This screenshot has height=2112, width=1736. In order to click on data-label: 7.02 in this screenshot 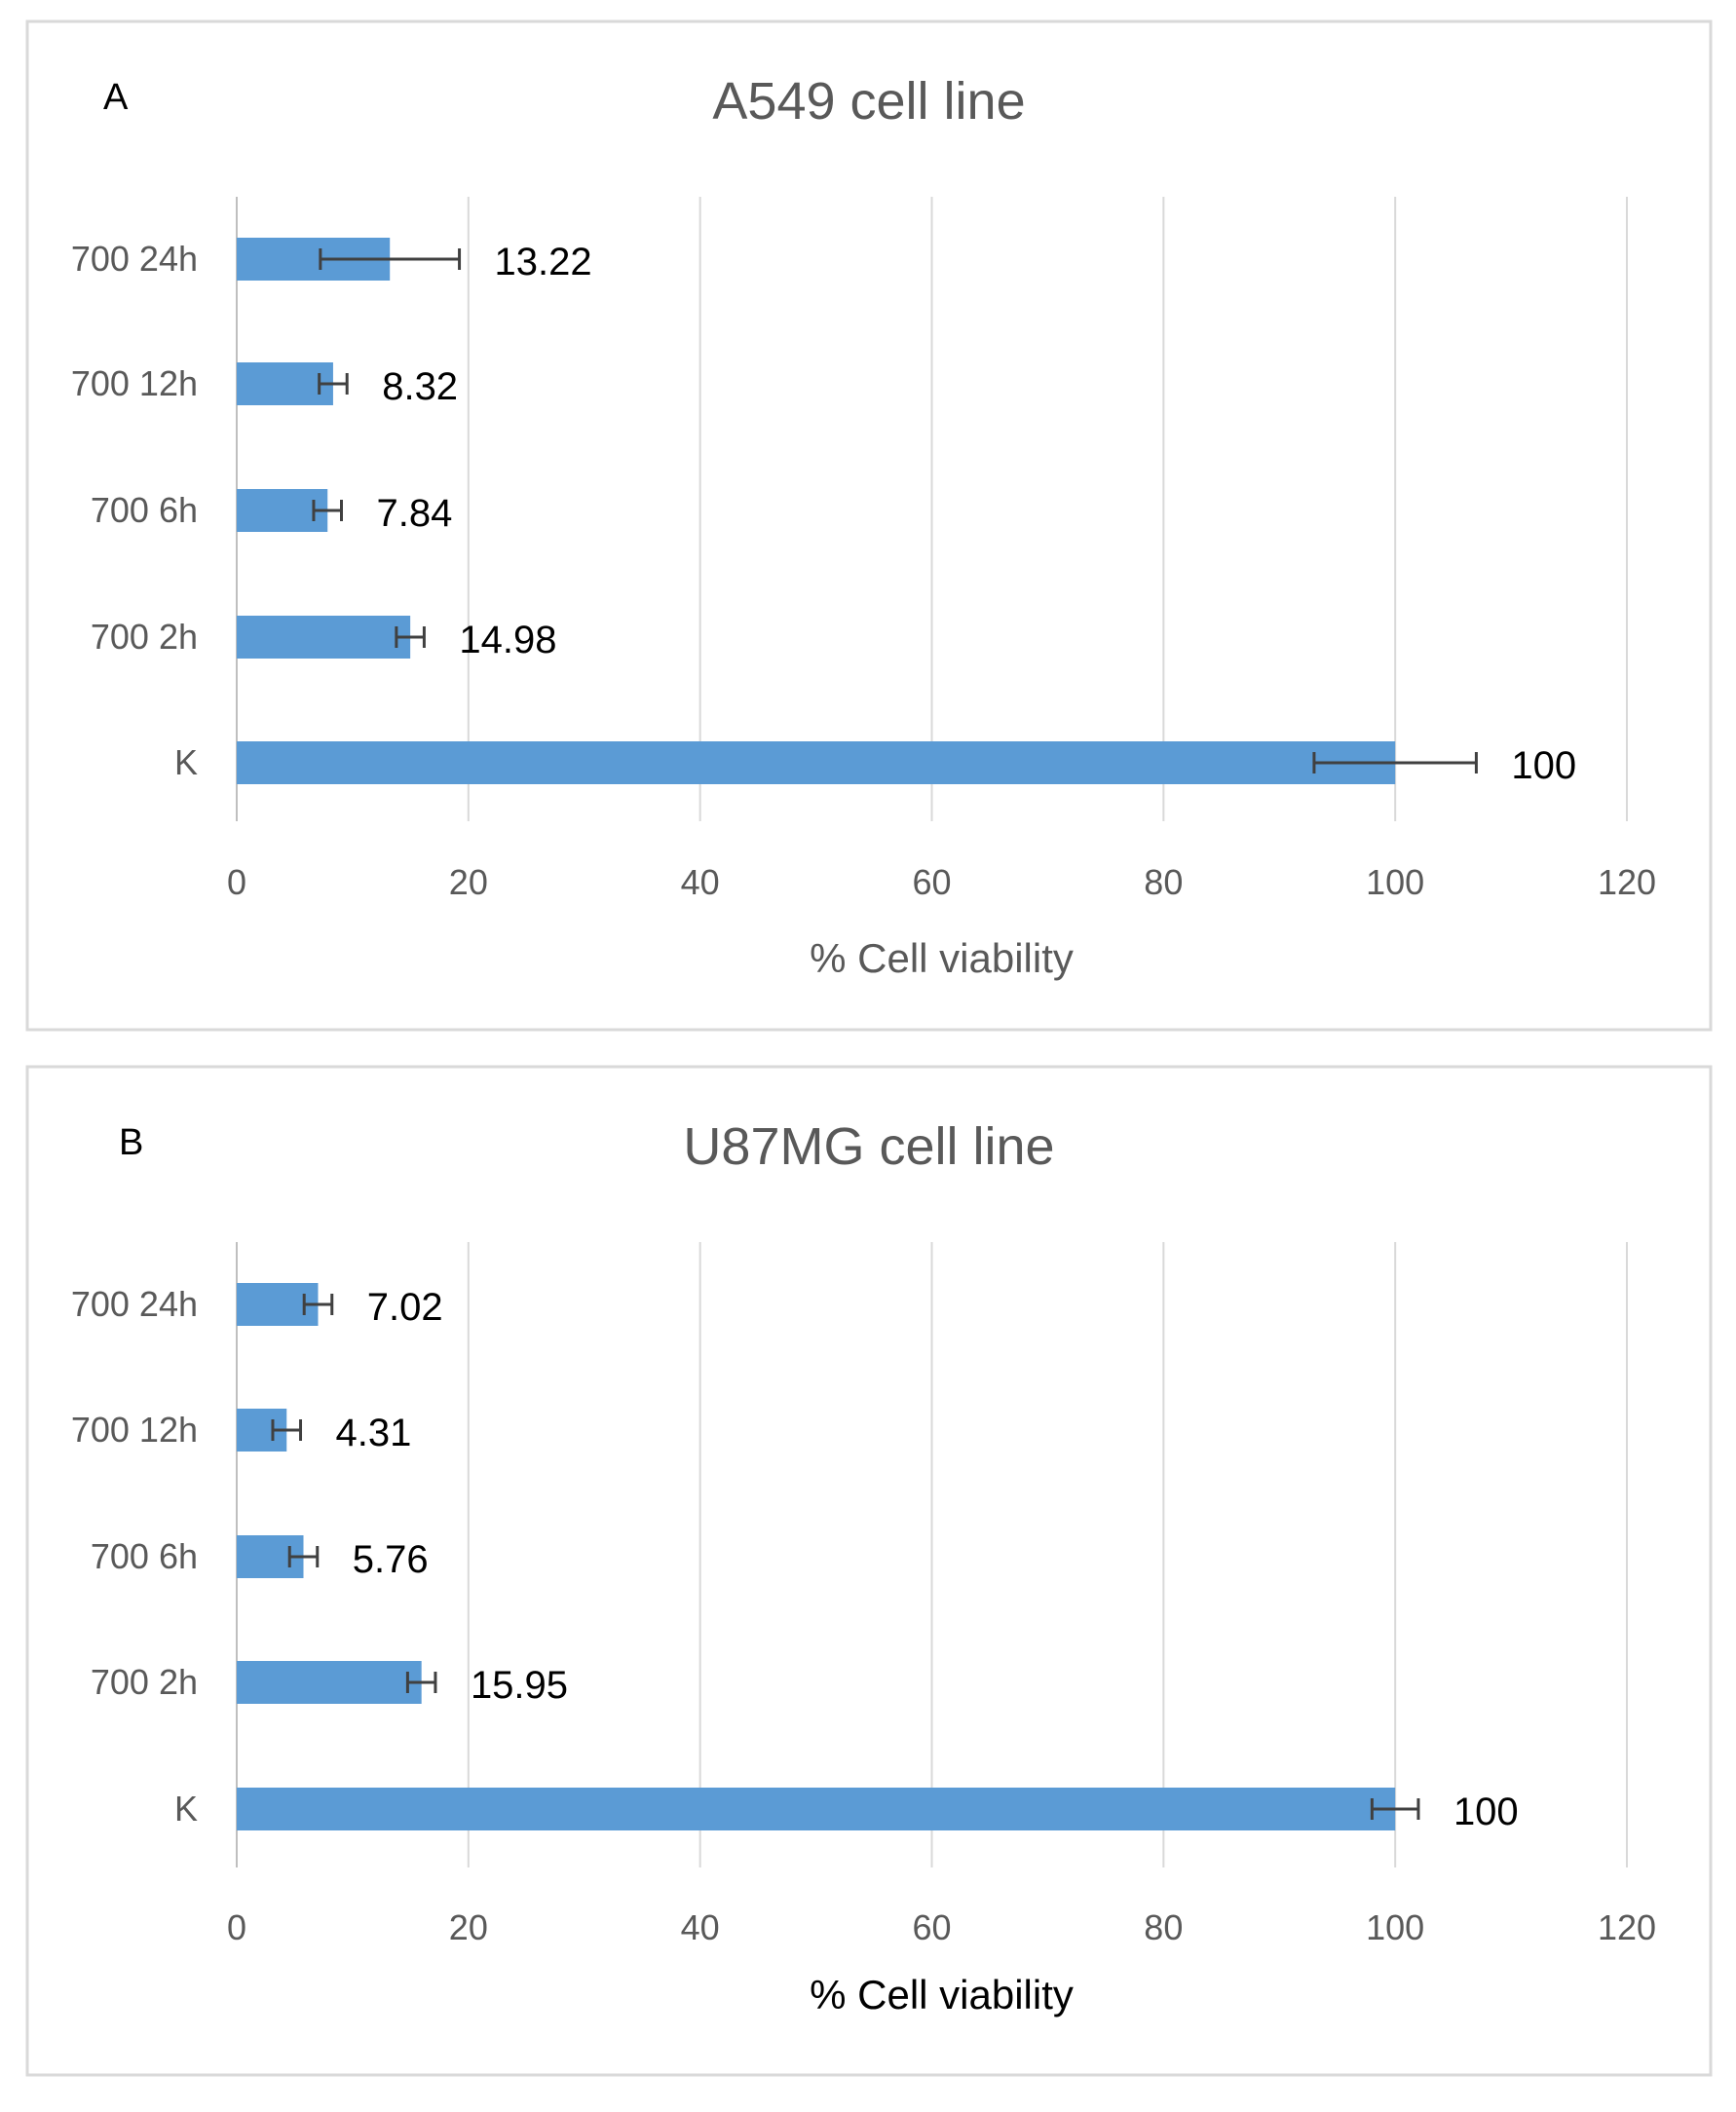, I will do `click(405, 1308)`.